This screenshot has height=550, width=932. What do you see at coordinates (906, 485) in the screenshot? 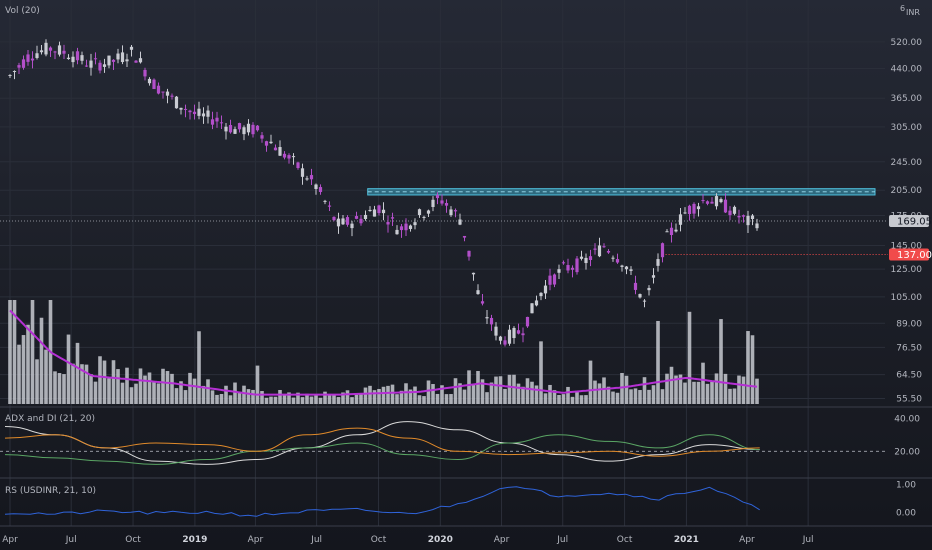
I see `rs-tick-label: 1.00` at bounding box center [906, 485].